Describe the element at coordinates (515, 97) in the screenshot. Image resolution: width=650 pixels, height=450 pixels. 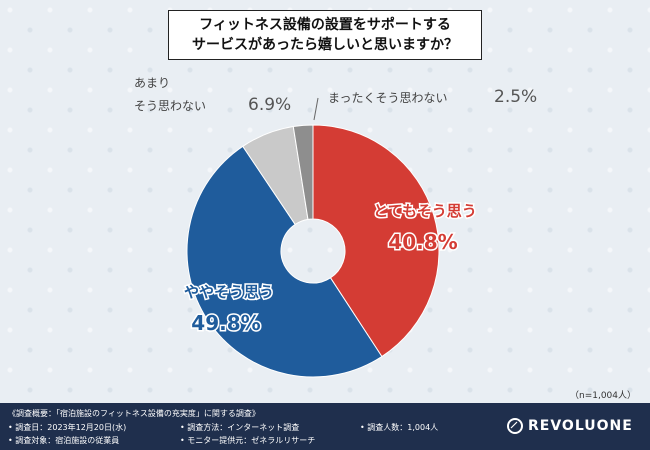
I see `label-not-at-all-value: 2.5%` at that location.